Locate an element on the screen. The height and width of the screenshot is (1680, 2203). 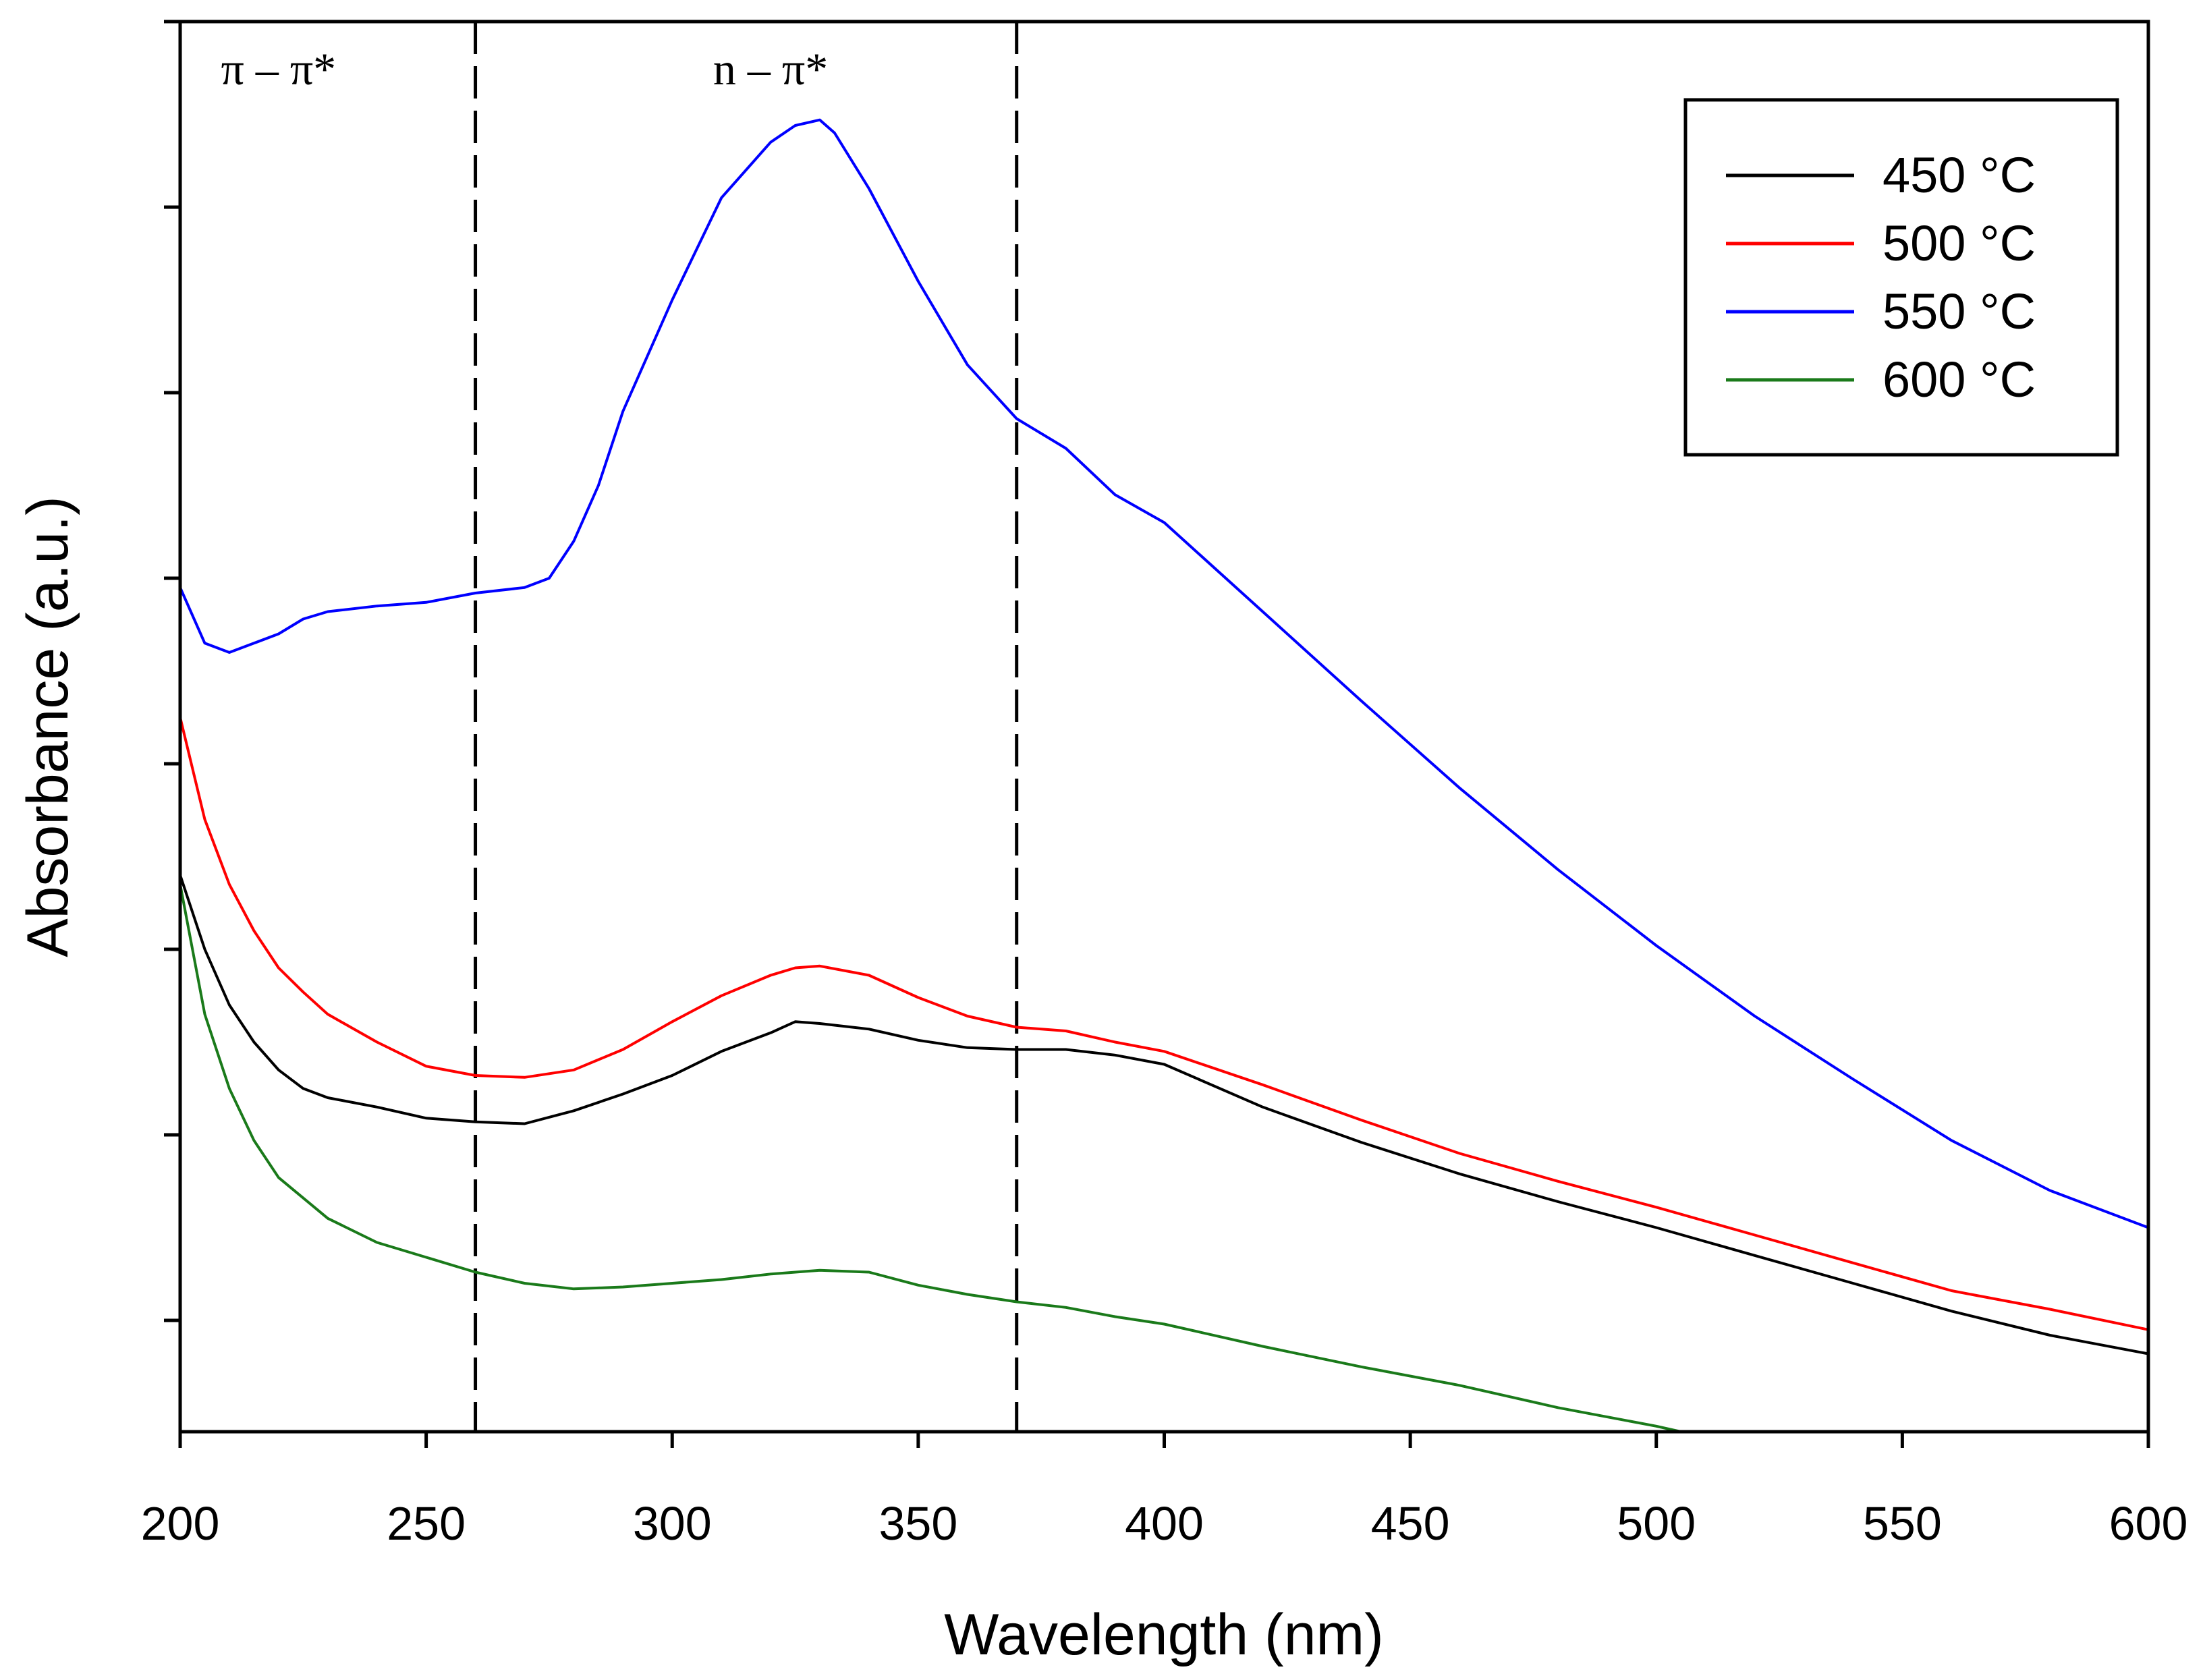
legend-label-550: 550 °C is located at coordinates (1959, 311).